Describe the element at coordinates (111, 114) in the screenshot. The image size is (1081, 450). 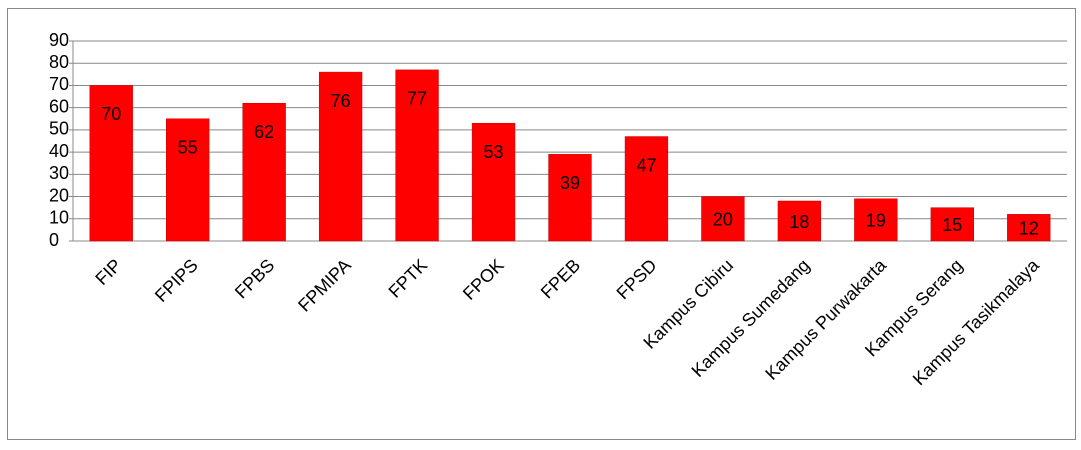
I see `value-label: 70` at that location.